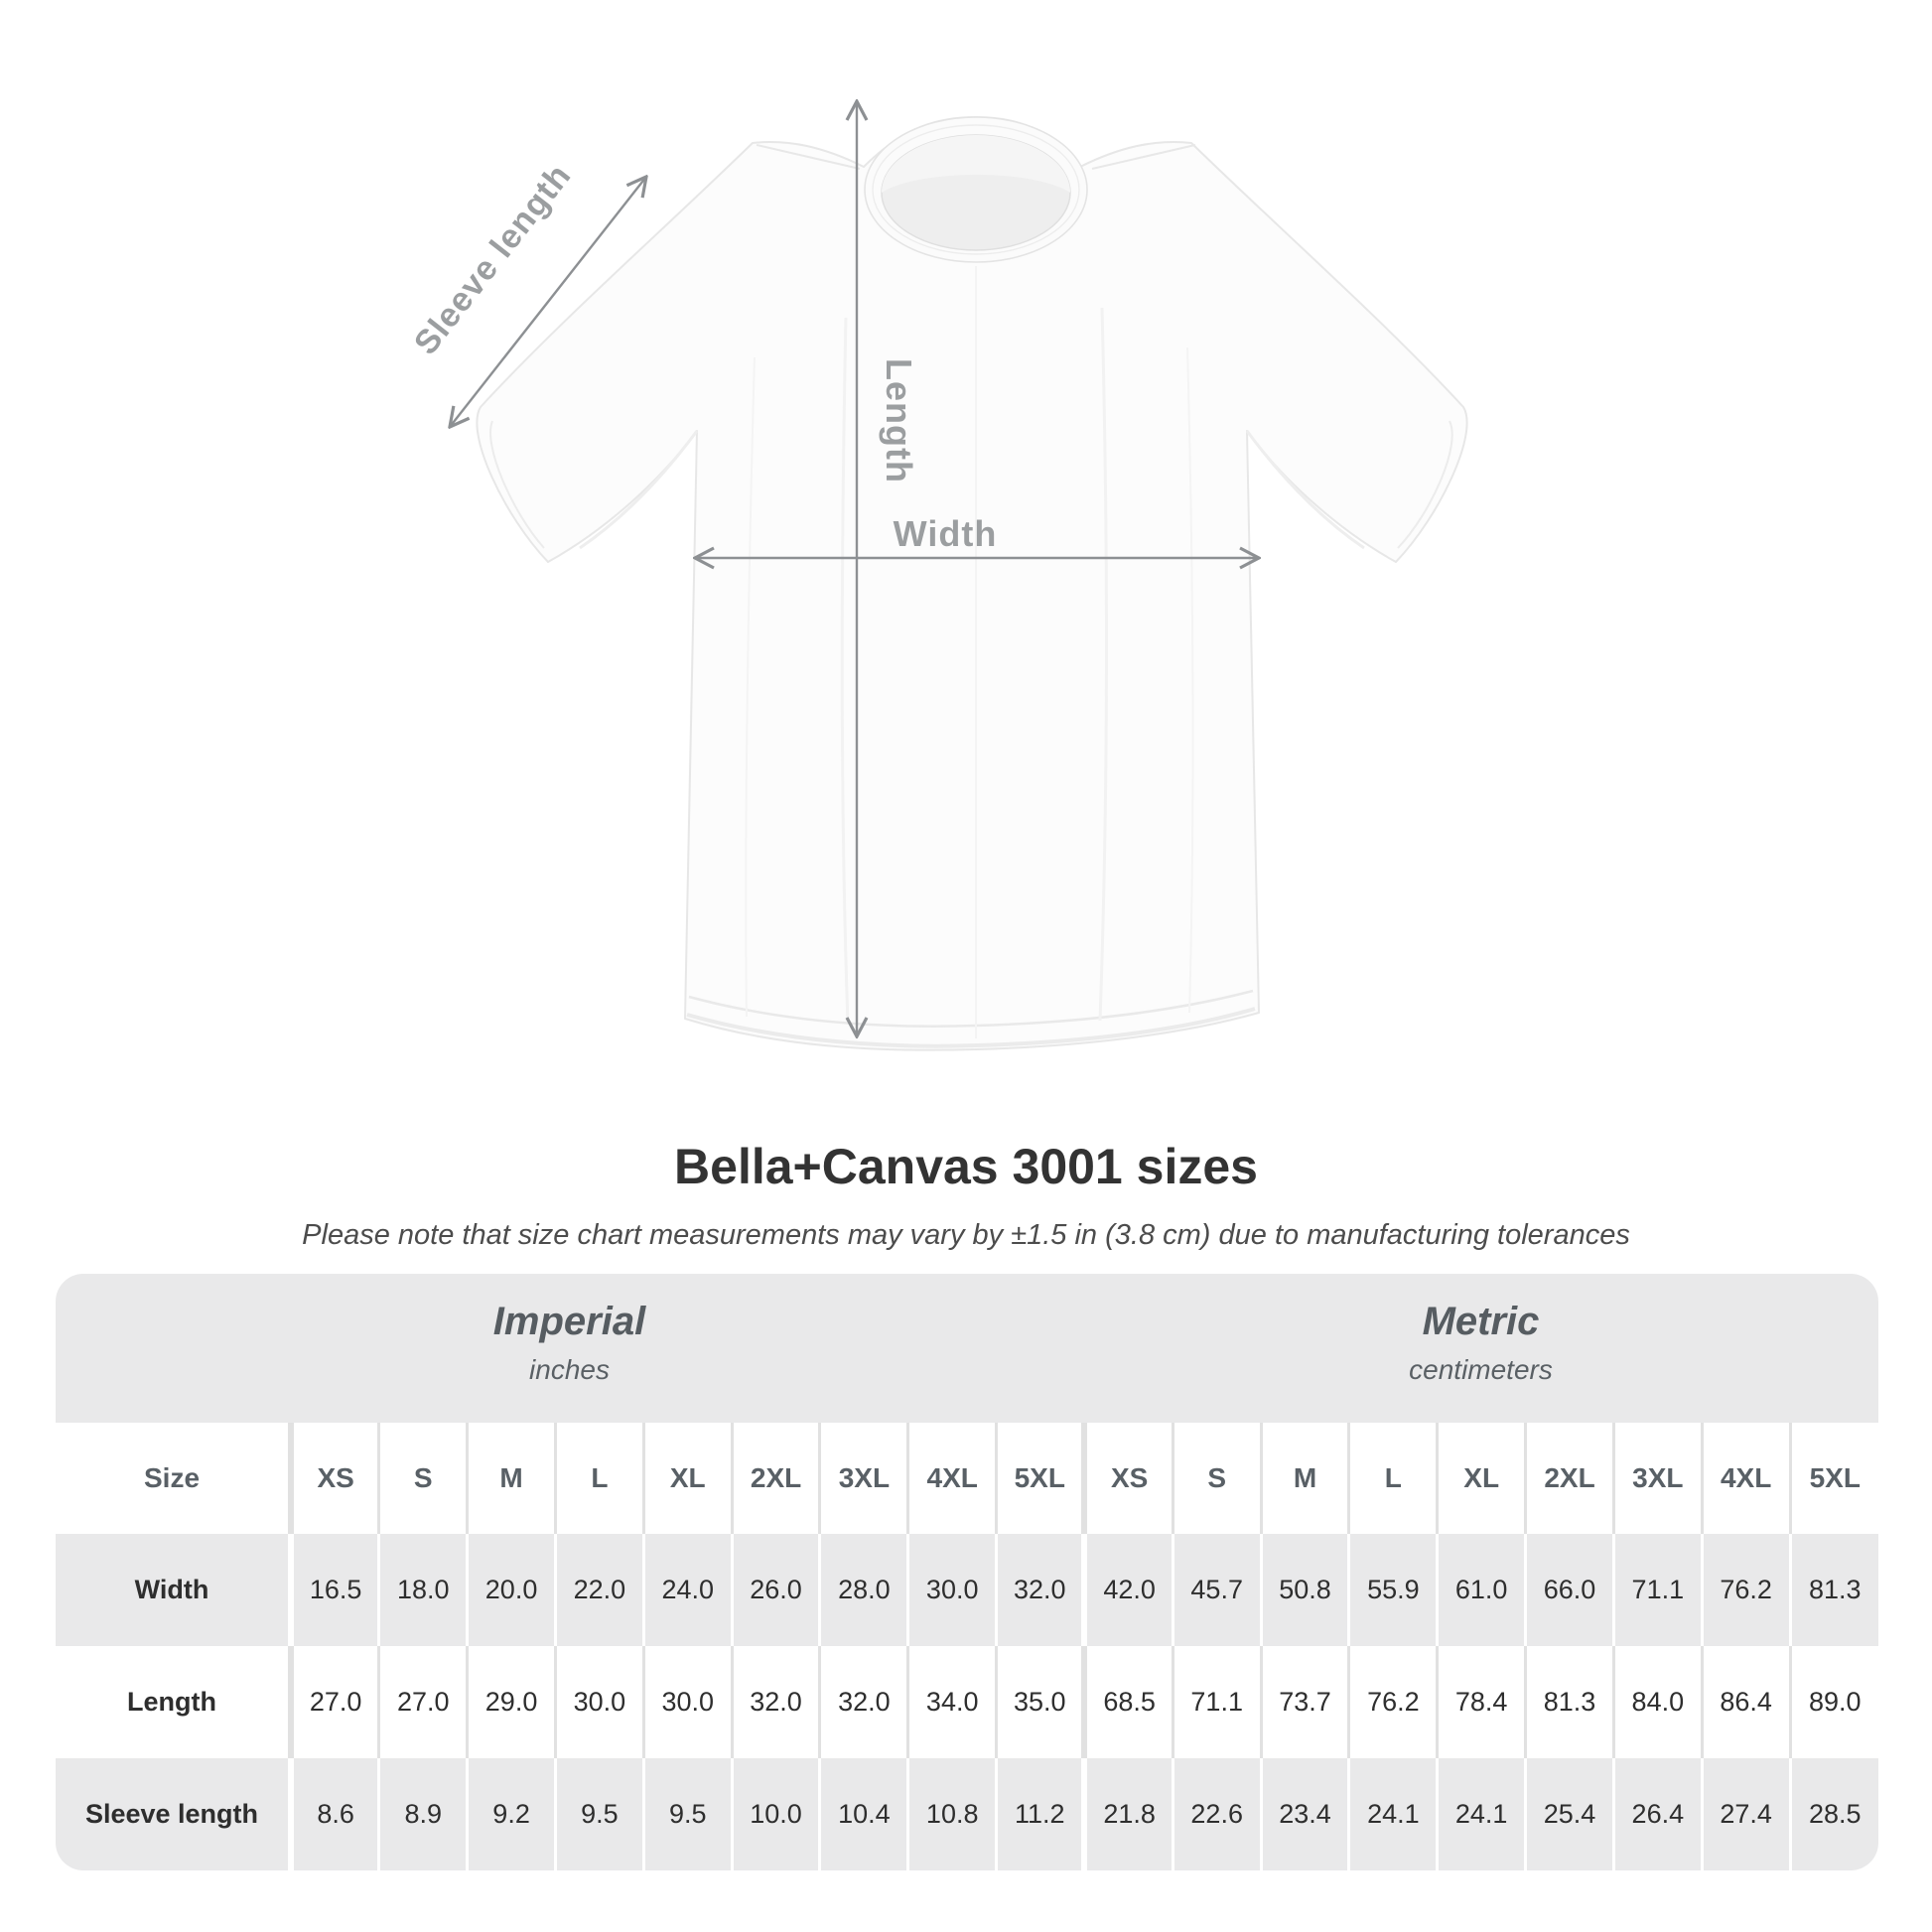  What do you see at coordinates (171, 1589) in the screenshot?
I see `row-label: Width` at bounding box center [171, 1589].